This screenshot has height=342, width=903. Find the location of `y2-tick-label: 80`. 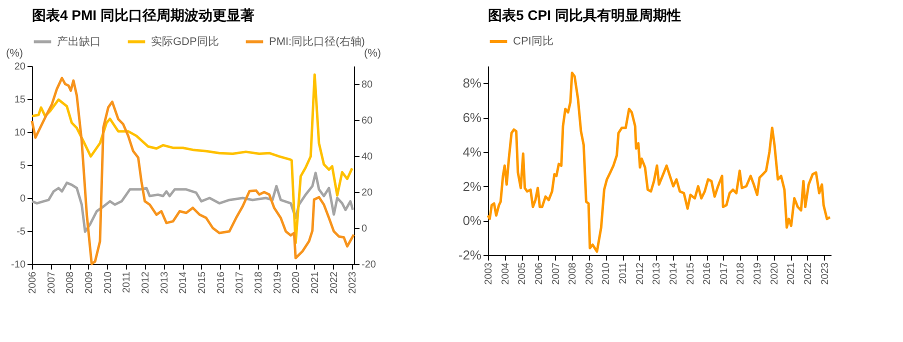

y2-tick-label: 80 is located at coordinates (368, 85).